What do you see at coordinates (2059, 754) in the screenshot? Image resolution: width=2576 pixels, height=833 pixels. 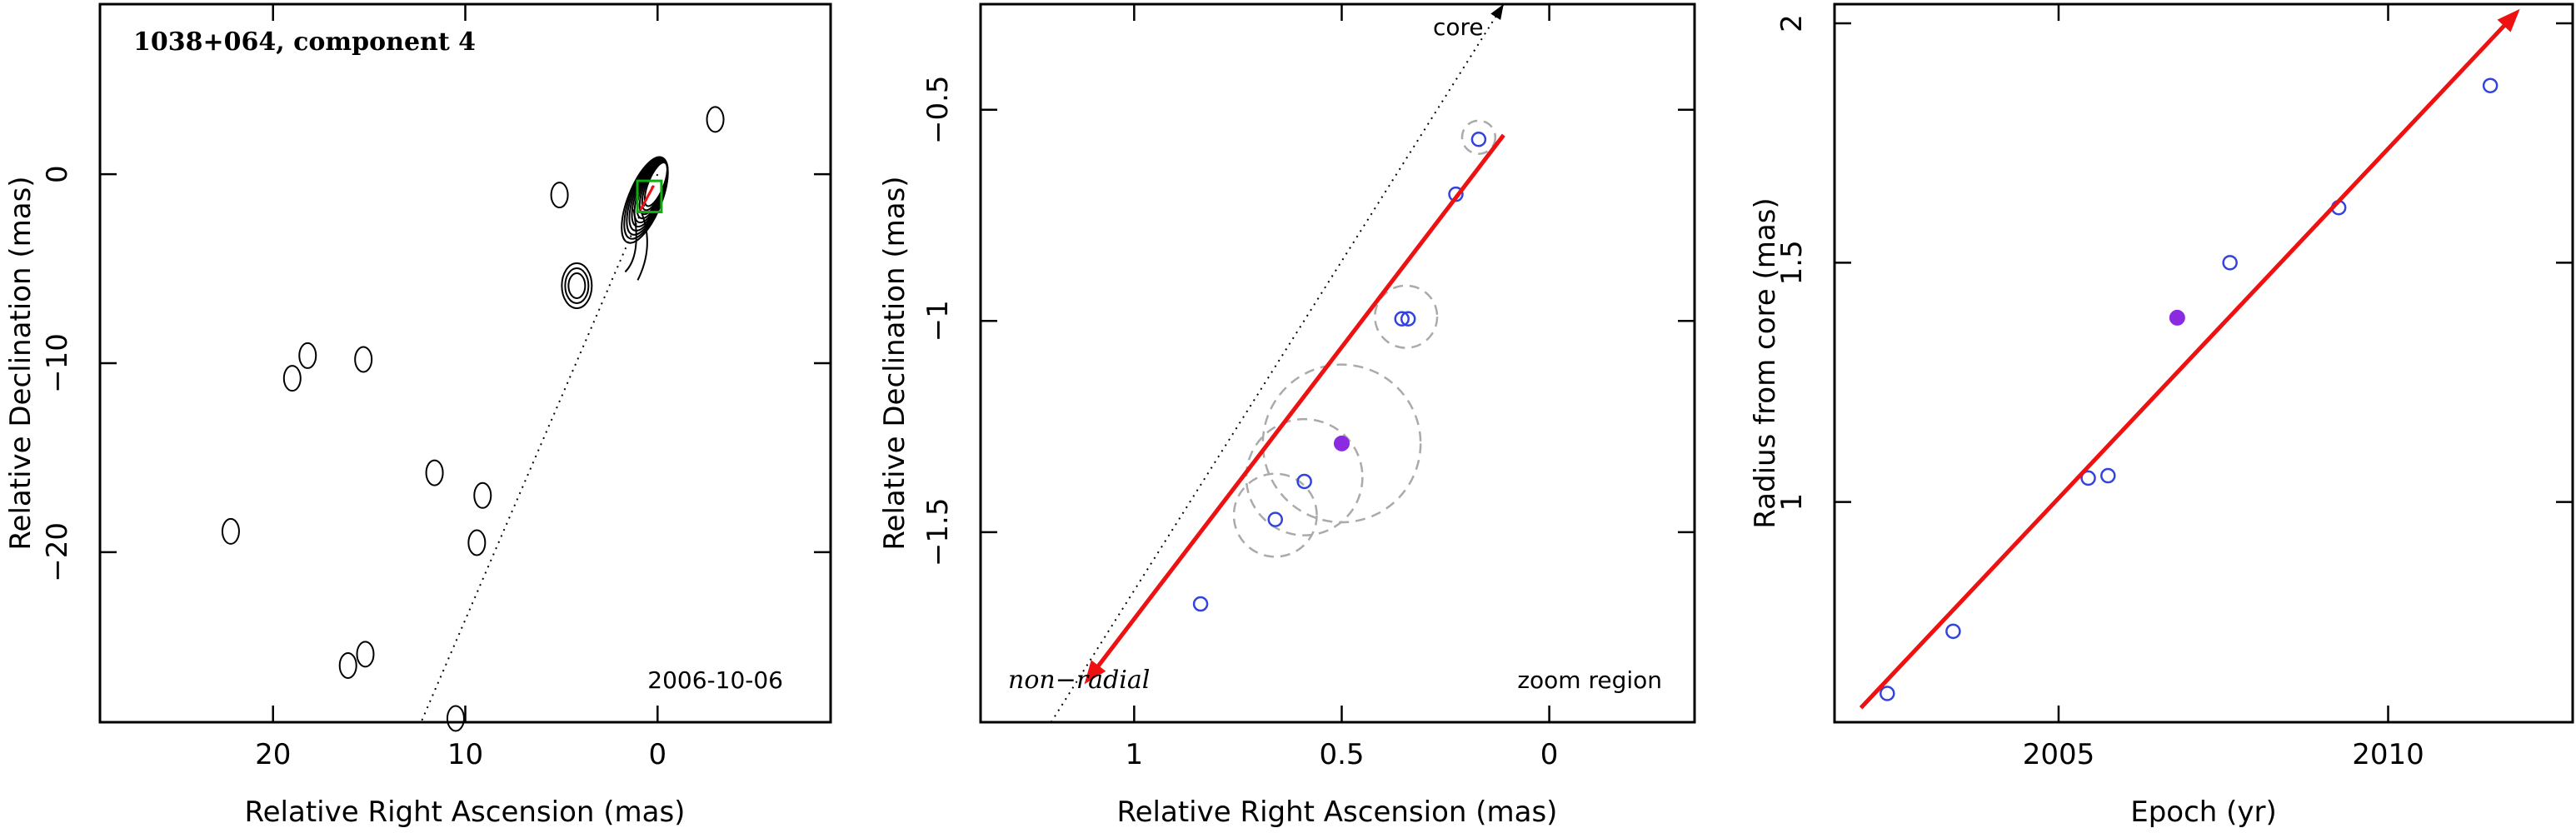 I see `p3-xtick-label: 2005` at bounding box center [2059, 754].